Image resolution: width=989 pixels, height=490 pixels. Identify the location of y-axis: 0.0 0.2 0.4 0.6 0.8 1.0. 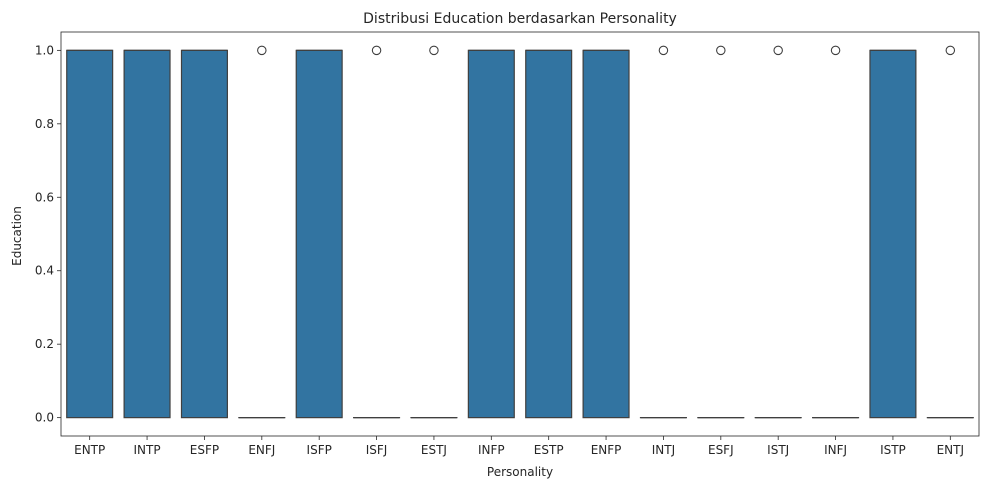
(48, 234).